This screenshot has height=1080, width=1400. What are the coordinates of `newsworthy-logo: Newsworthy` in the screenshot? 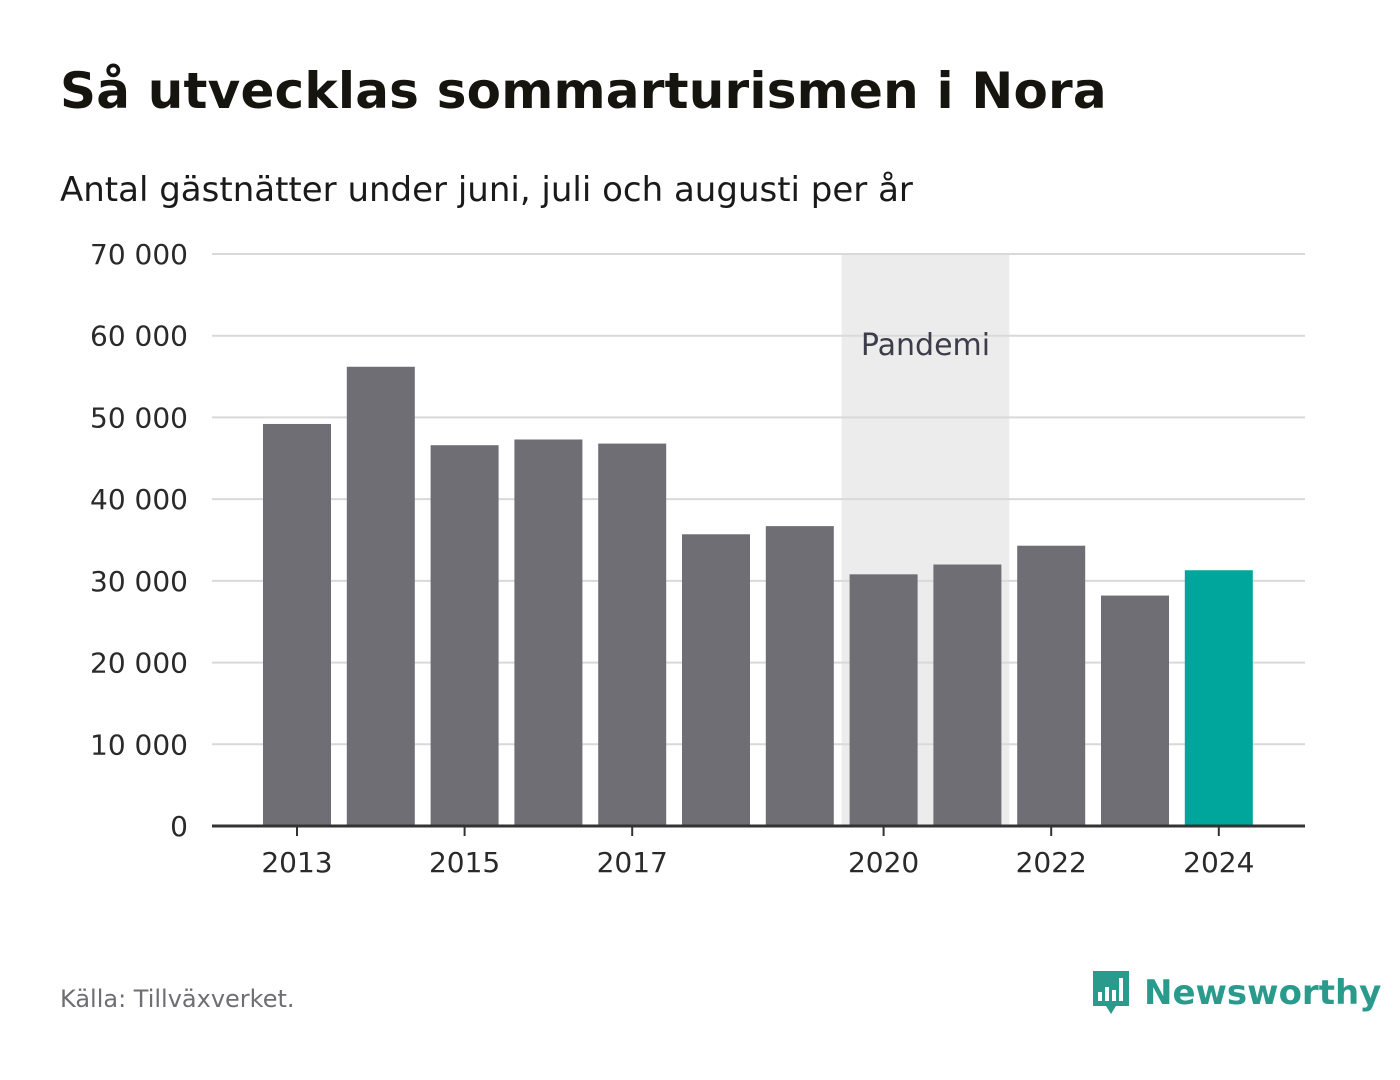 It's located at (1235, 993).